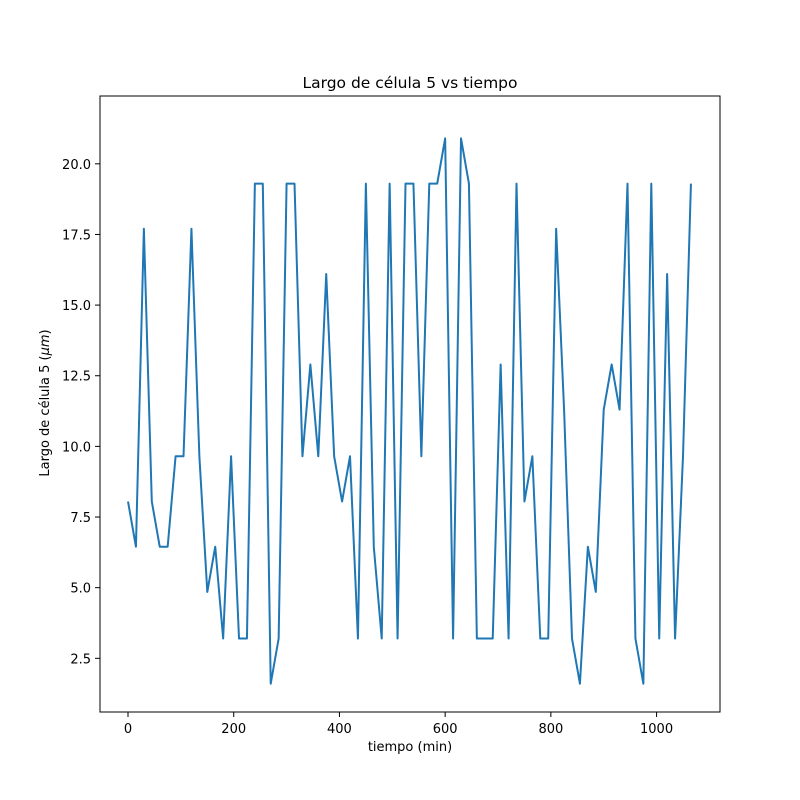  What do you see at coordinates (45, 345) in the screenshot?
I see `y-axis-label-unit: μm` at bounding box center [45, 345].